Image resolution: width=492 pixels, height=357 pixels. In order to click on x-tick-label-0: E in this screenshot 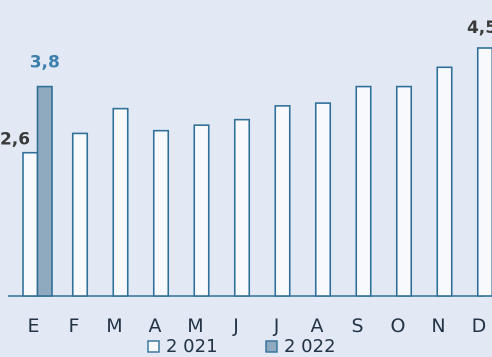, I will do `click(33, 326)`.